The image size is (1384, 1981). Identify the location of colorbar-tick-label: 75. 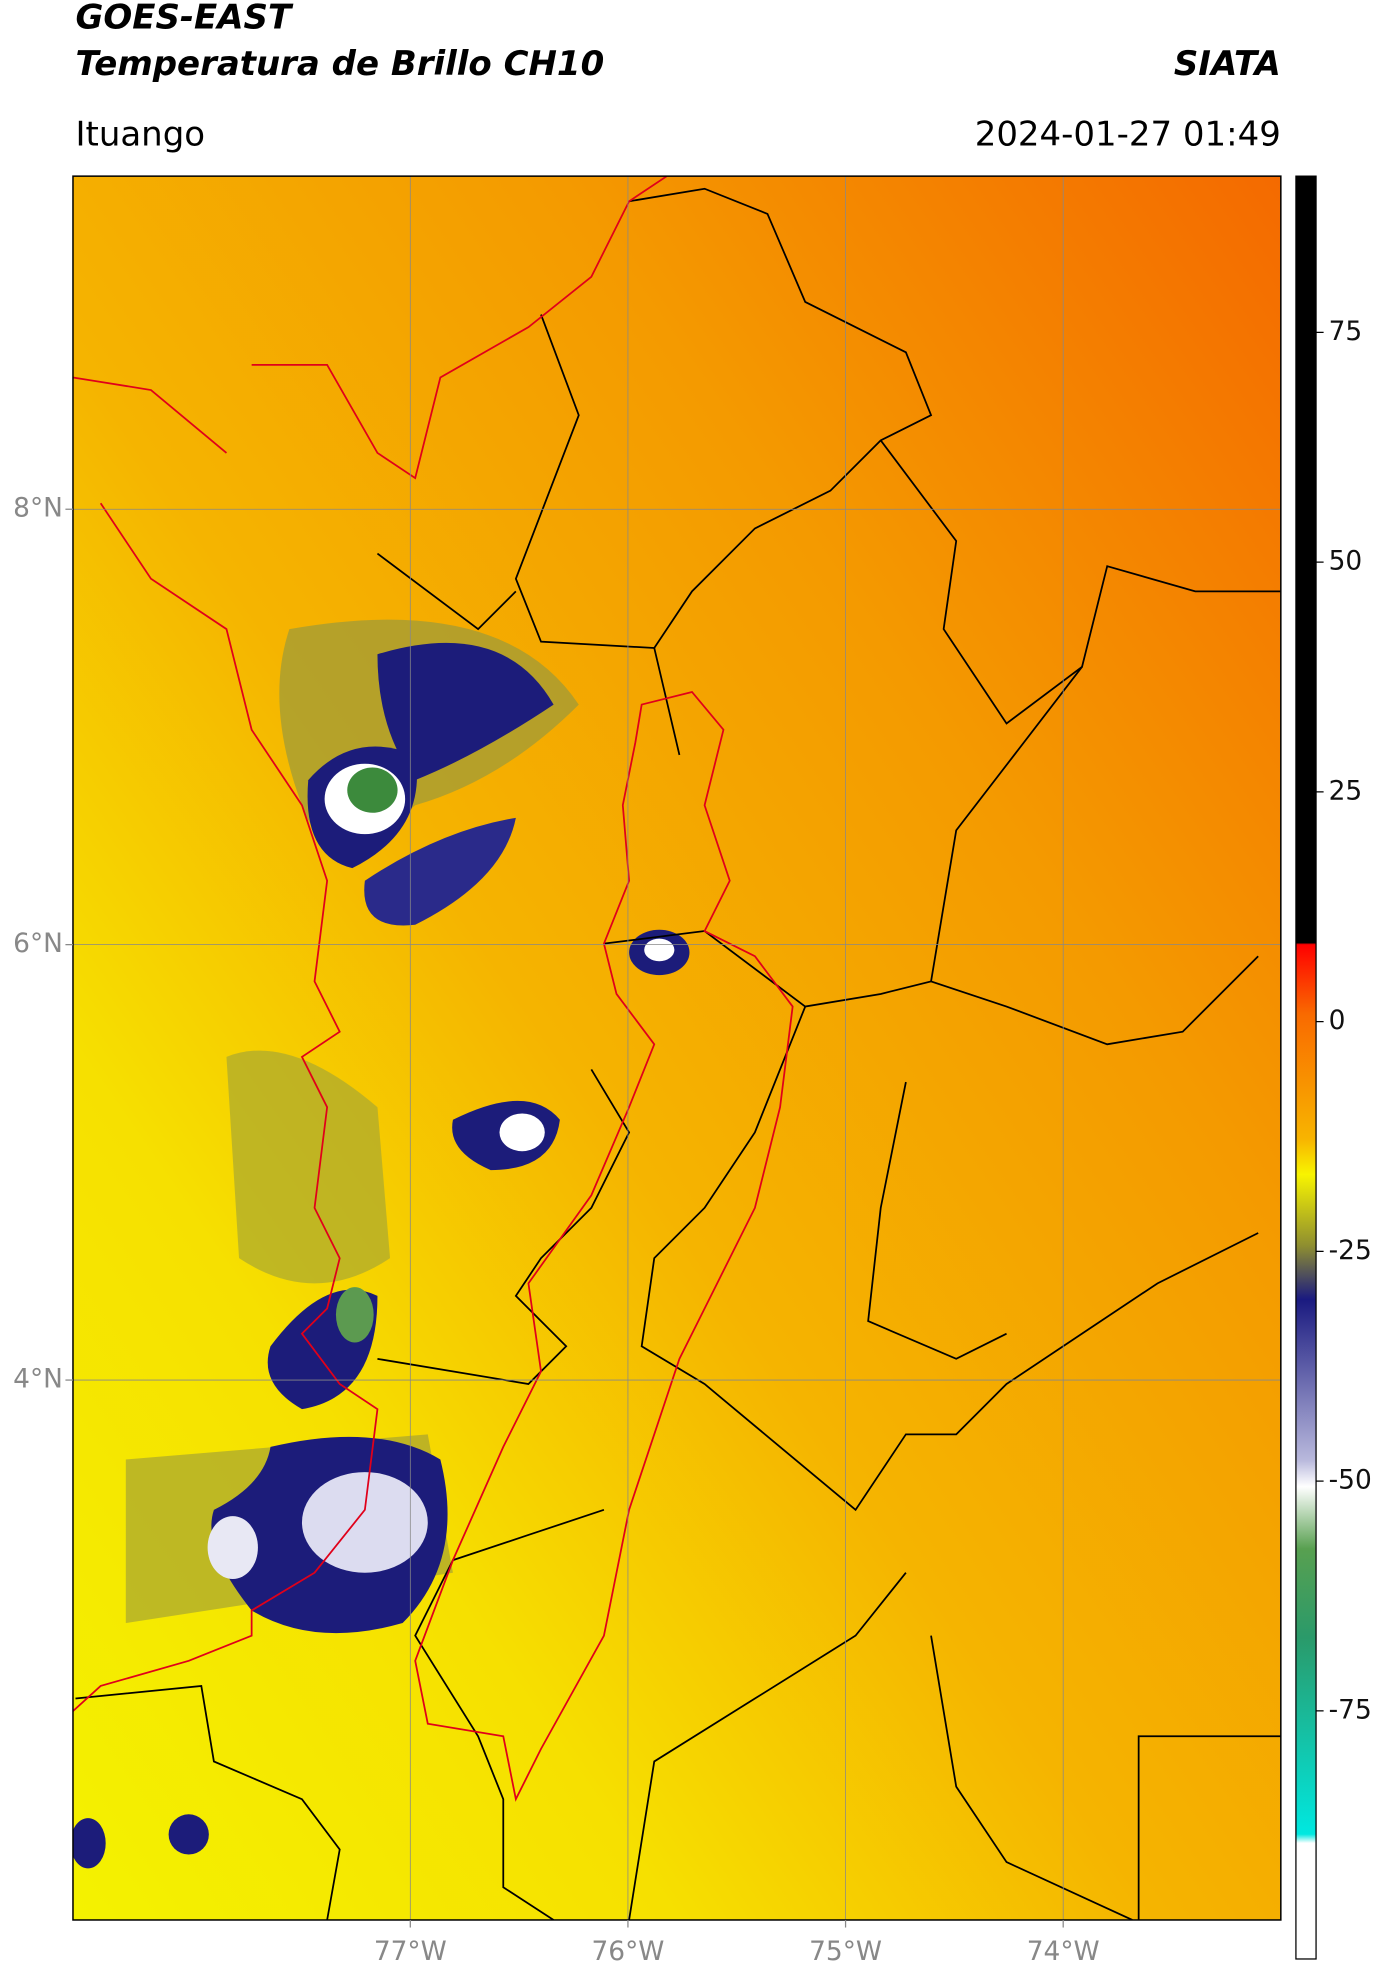
(1346, 331).